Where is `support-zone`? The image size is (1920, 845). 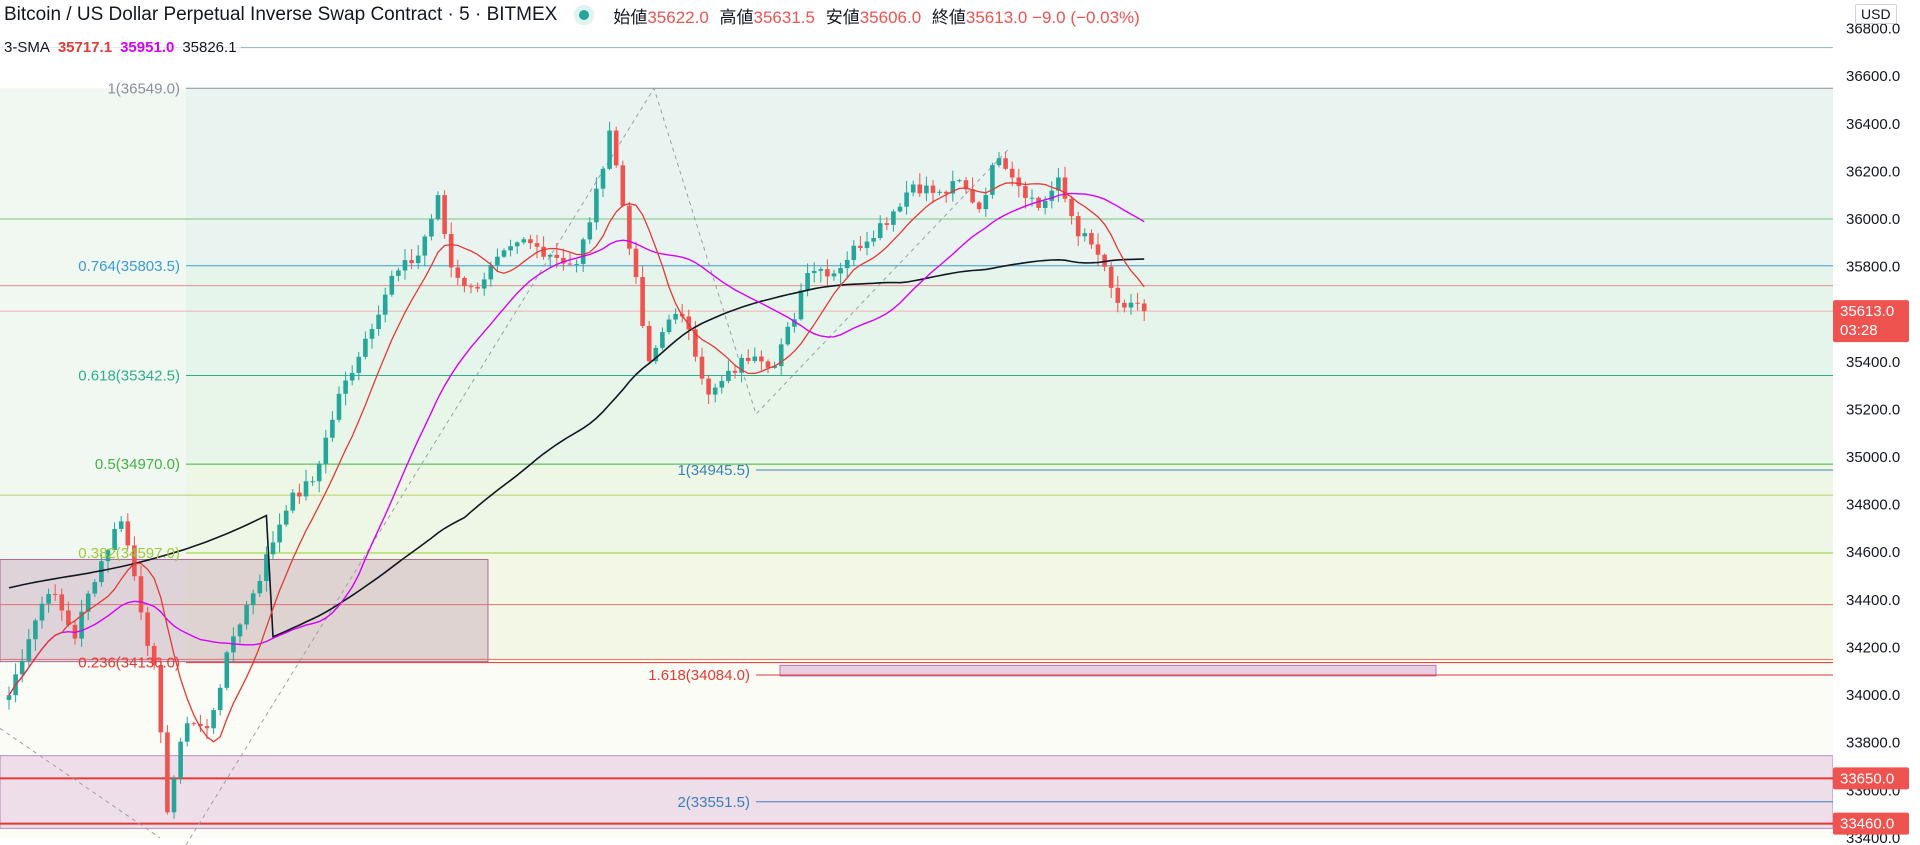 support-zone is located at coordinates (917, 792).